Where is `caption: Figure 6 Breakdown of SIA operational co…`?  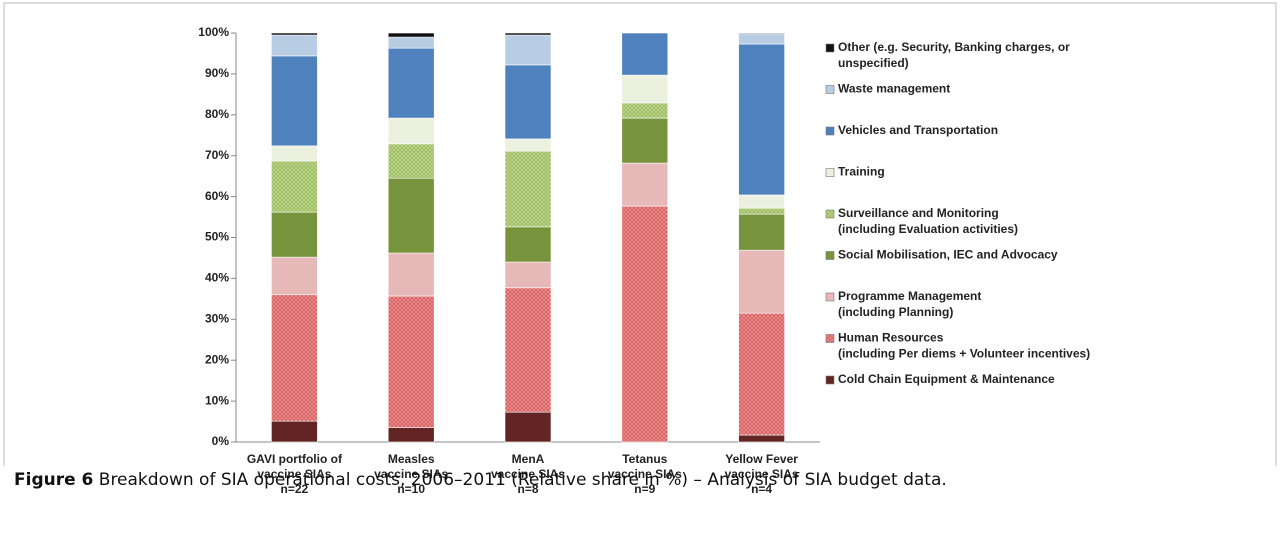
caption: Figure 6 Breakdown of SIA operational co… is located at coordinates (480, 480).